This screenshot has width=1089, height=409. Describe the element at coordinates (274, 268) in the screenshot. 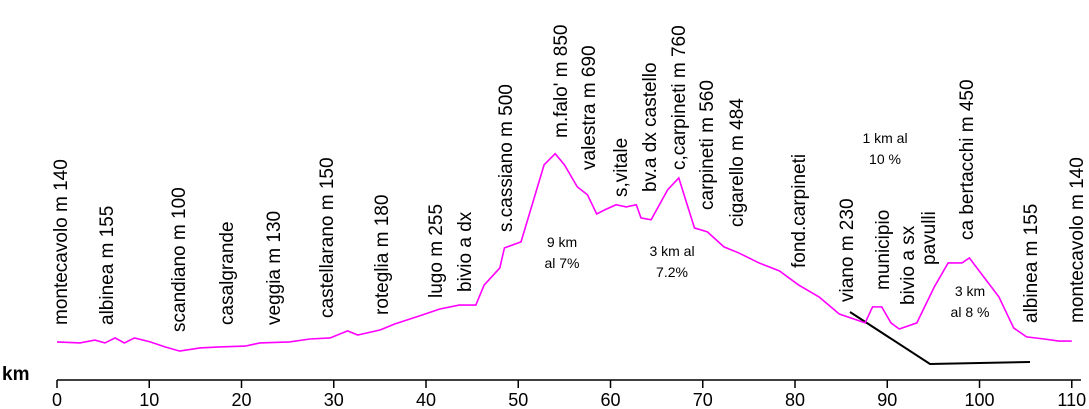

I see `stop-label: veggia m 130` at that location.